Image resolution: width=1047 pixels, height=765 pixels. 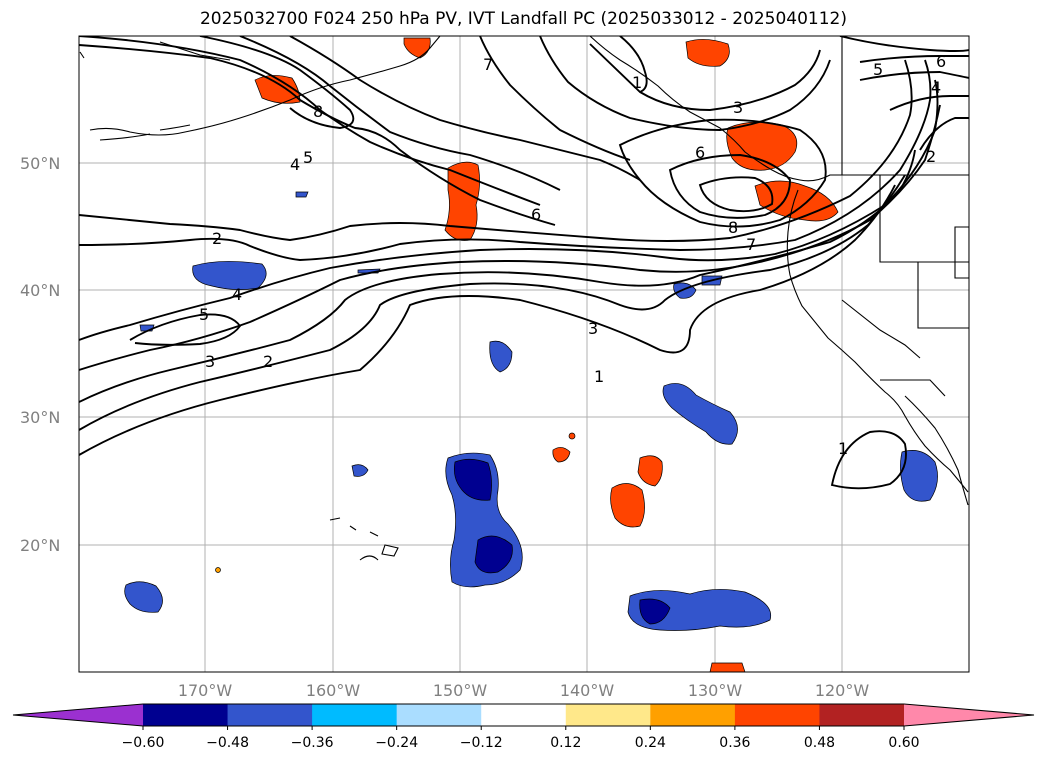 I want to click on lat-label-40: 40°N, so click(x=40, y=290).